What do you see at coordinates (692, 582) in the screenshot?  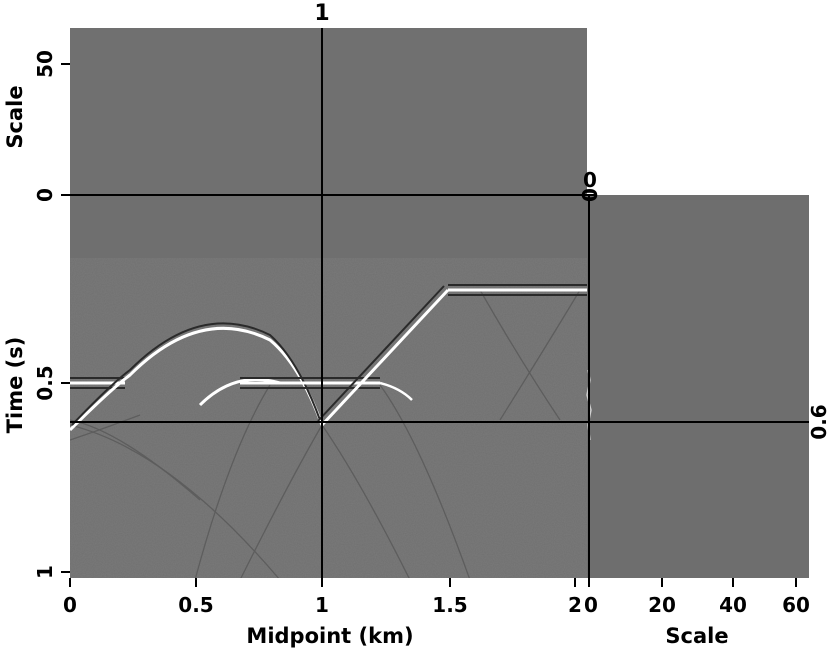 I see `scale-x-axis` at bounding box center [692, 582].